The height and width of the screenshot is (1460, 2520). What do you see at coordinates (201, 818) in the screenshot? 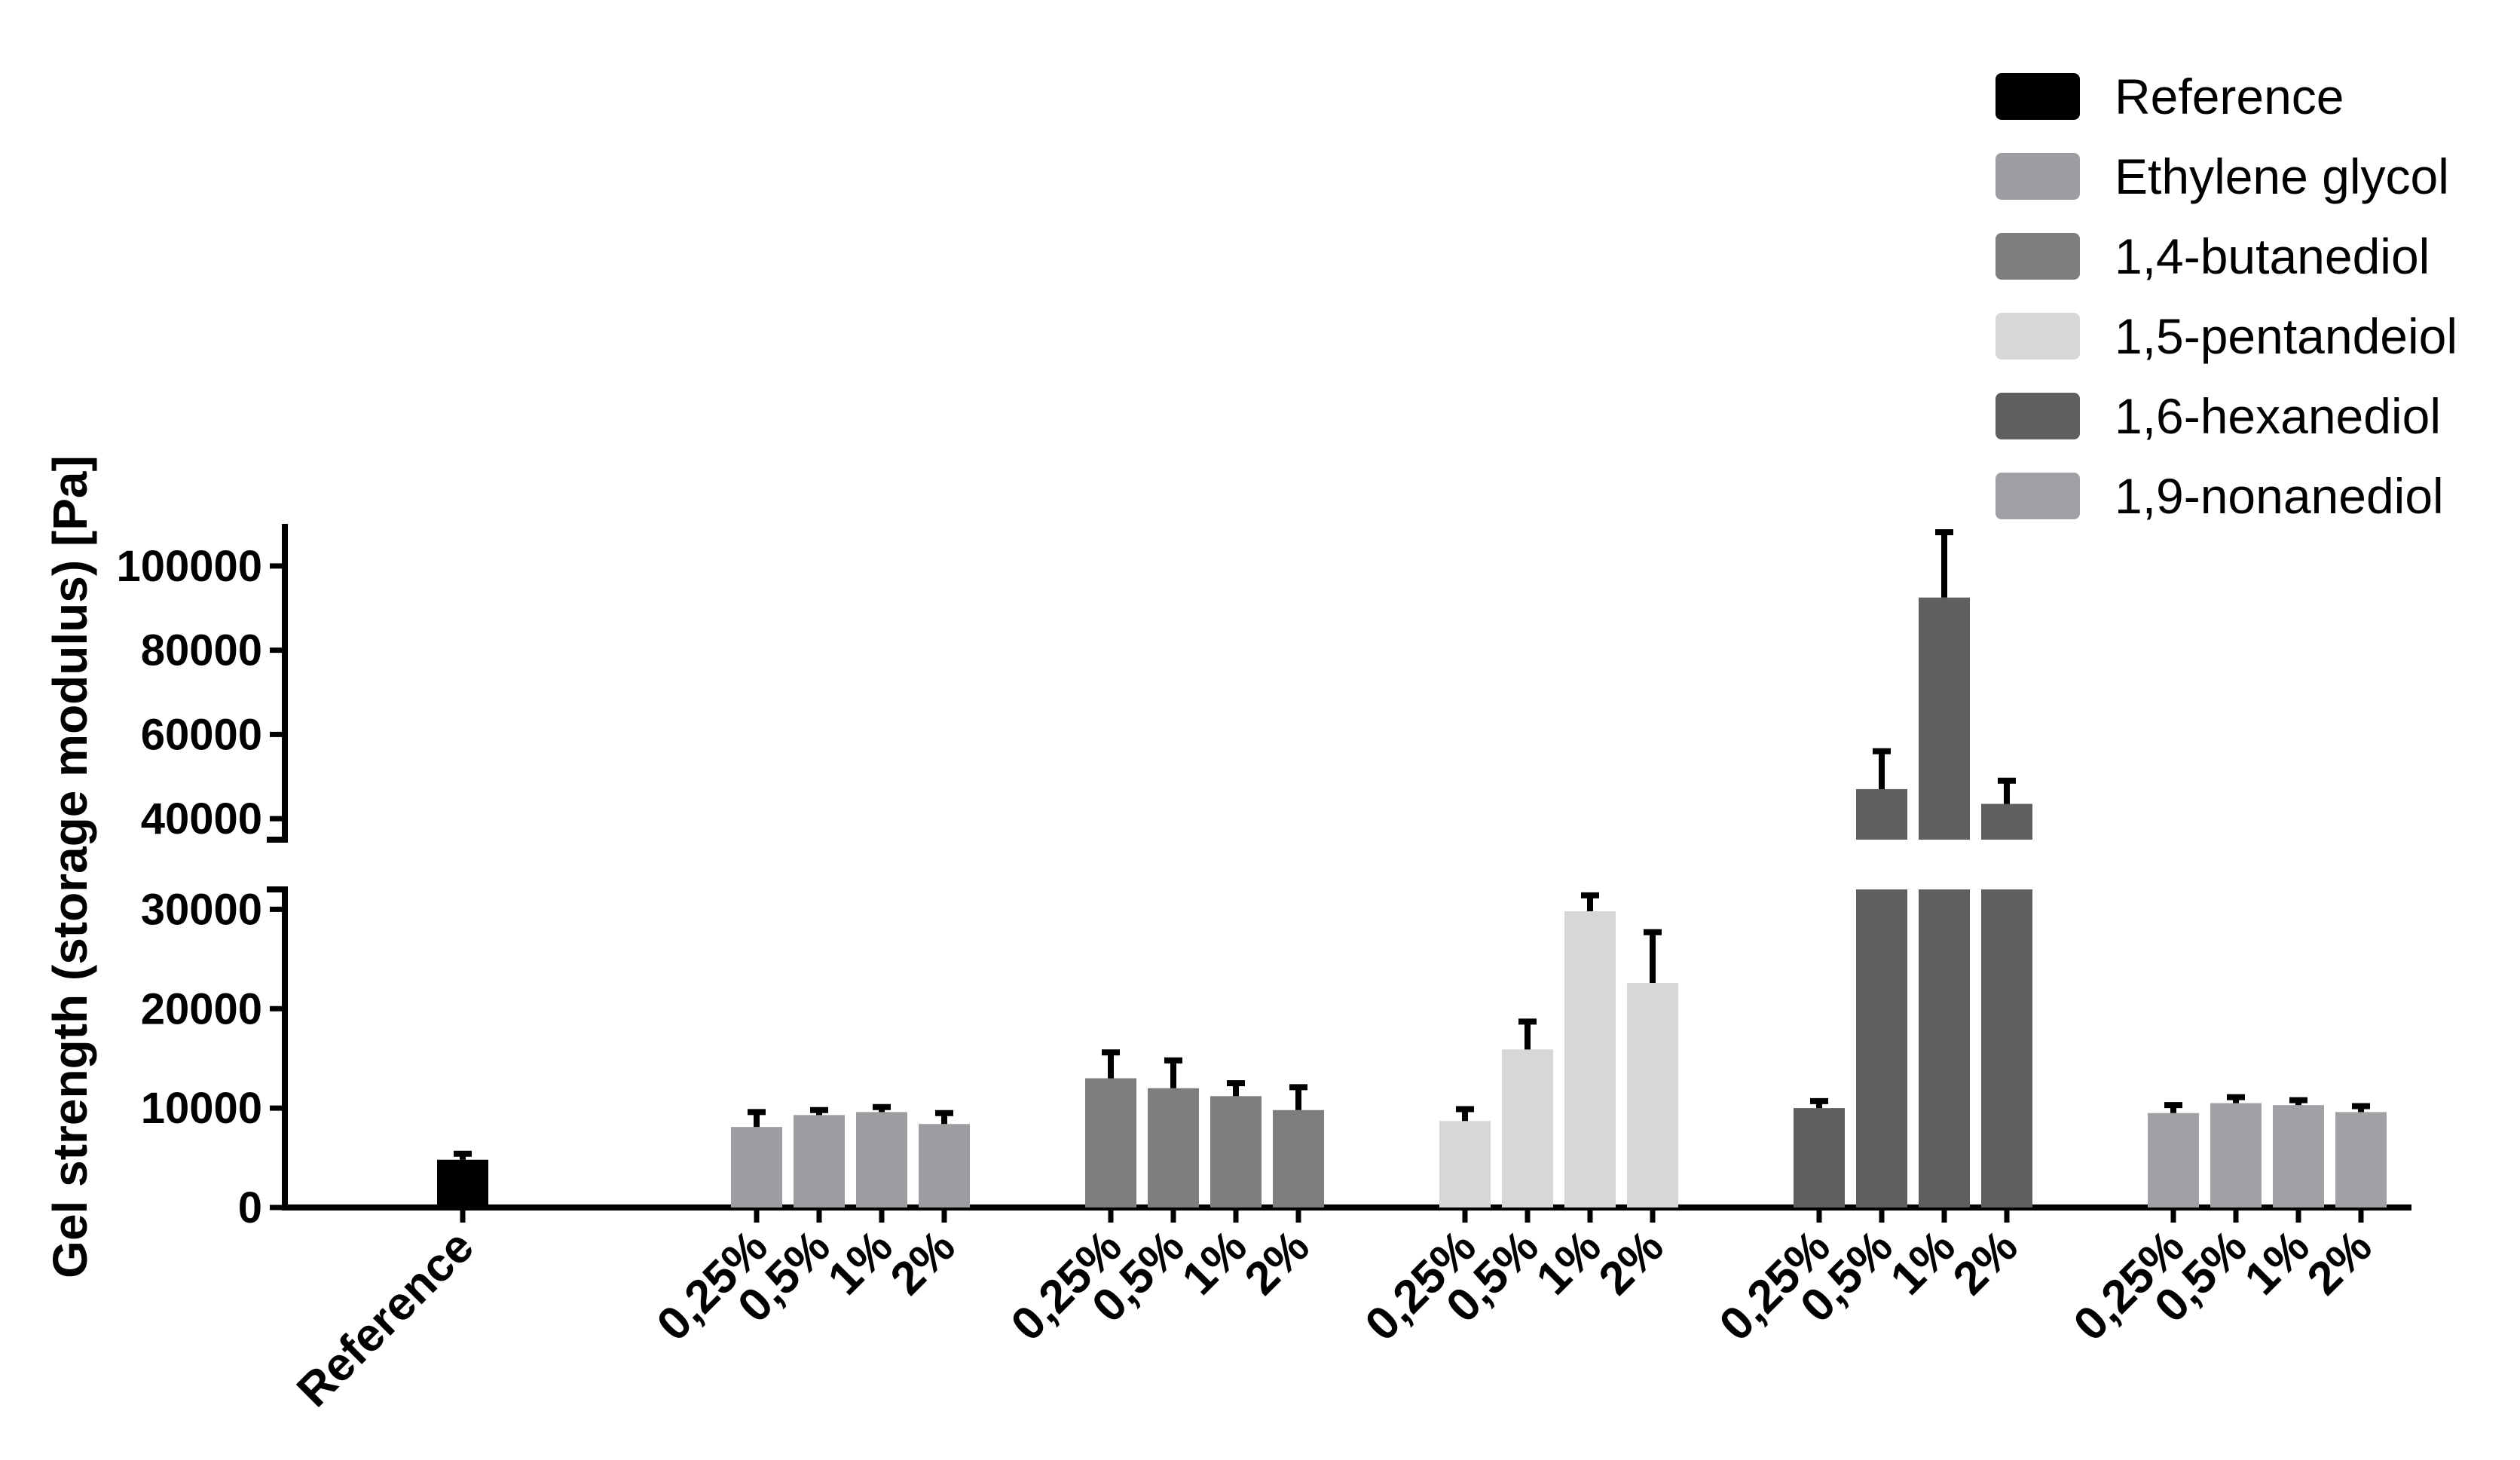
I see `y-tick-label: 40000` at bounding box center [201, 818].